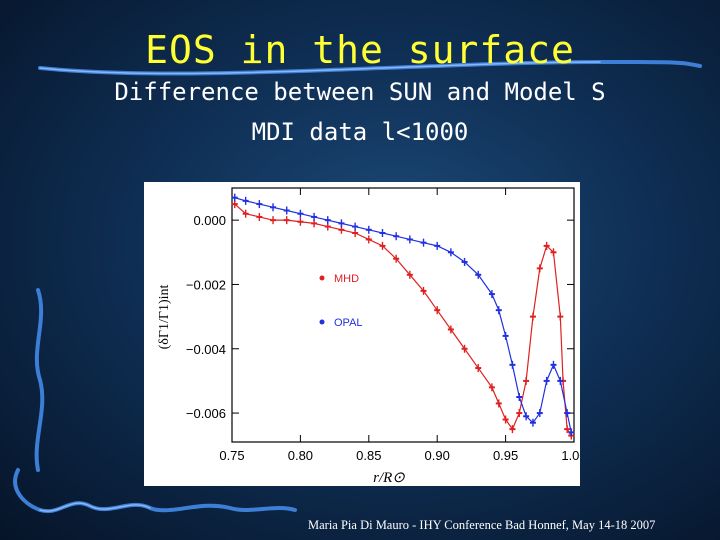 The image size is (720, 540). Describe the element at coordinates (322, 322) in the screenshot. I see `legend-marker-opal` at that location.